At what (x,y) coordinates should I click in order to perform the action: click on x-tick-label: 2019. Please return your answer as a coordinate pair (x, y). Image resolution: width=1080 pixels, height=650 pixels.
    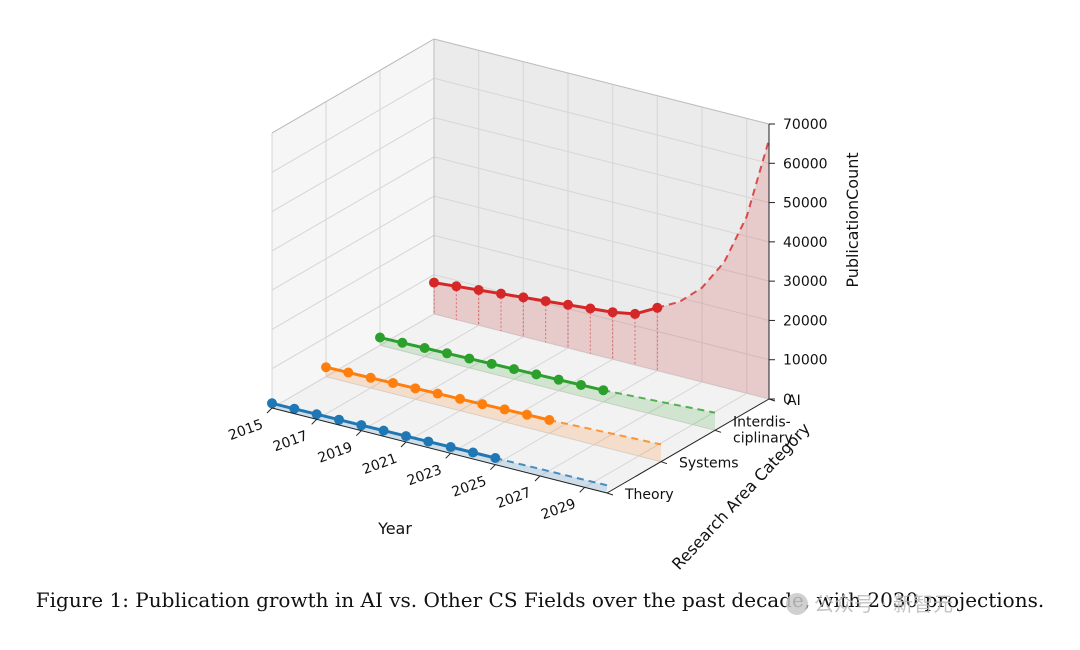
    Looking at the image, I should click on (335, 452).